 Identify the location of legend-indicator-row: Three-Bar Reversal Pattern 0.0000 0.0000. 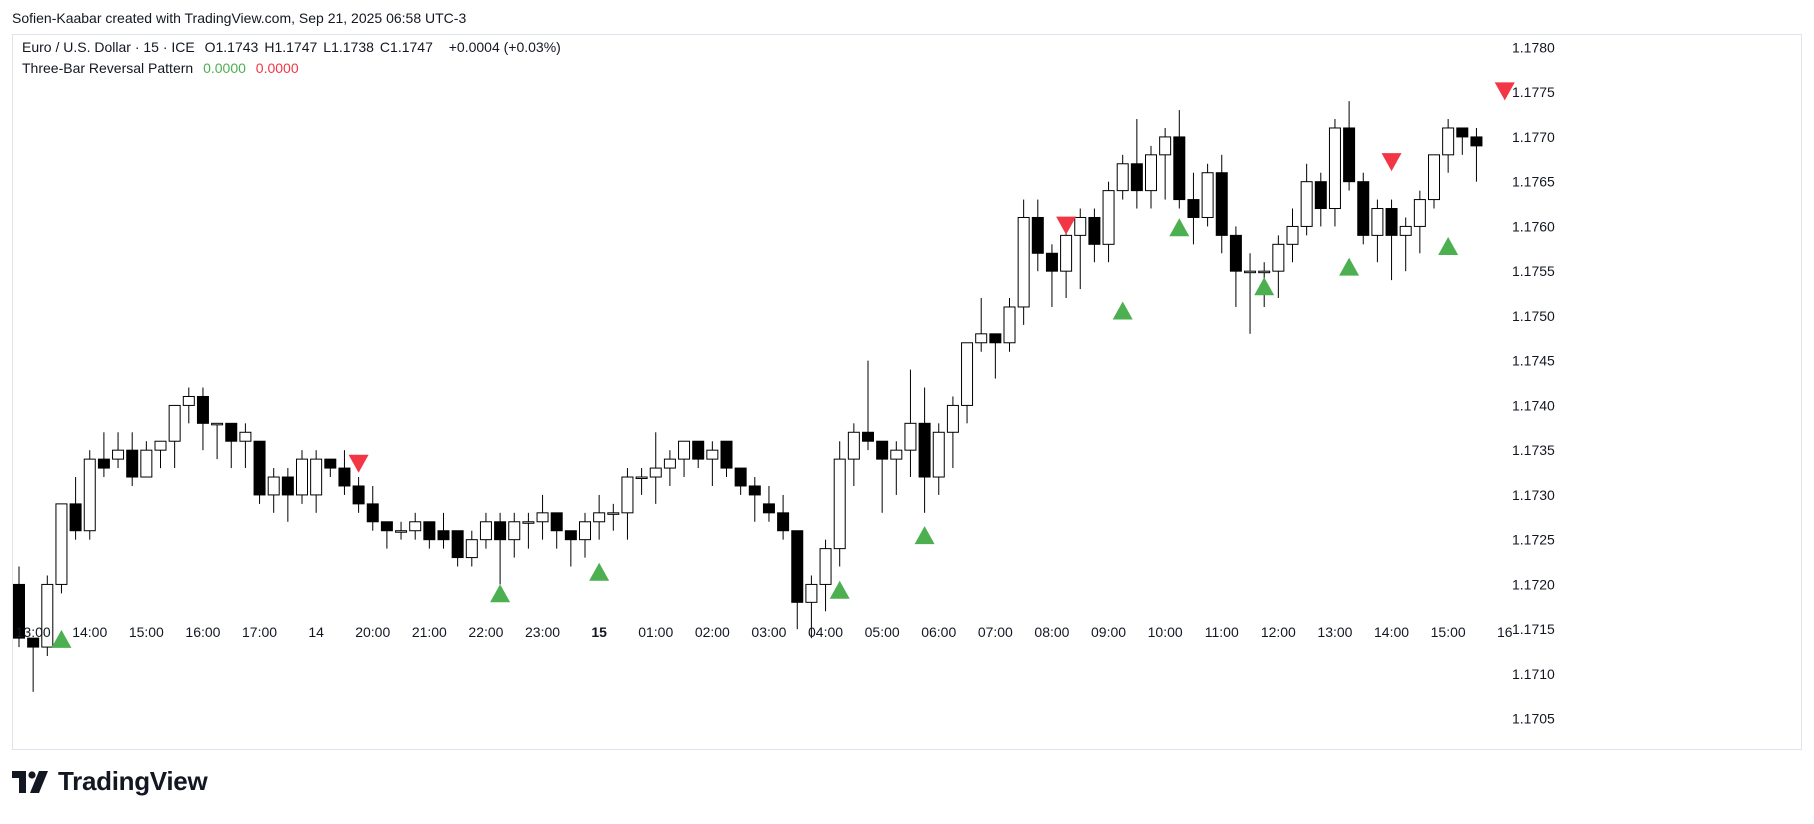
(163, 68).